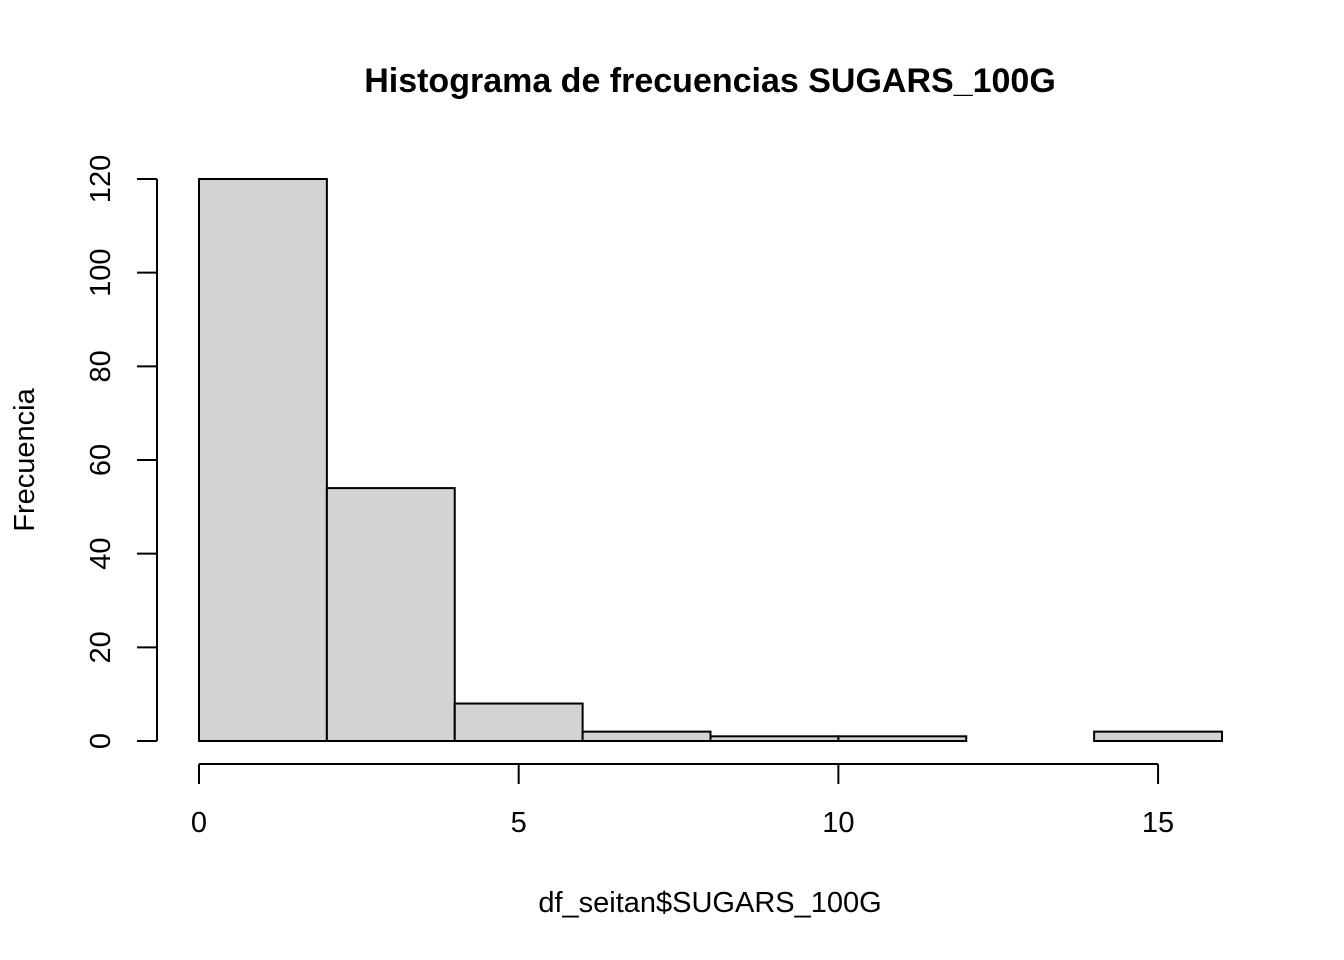 The height and width of the screenshot is (960, 1344). I want to click on y-tick-label: 100, so click(101, 272).